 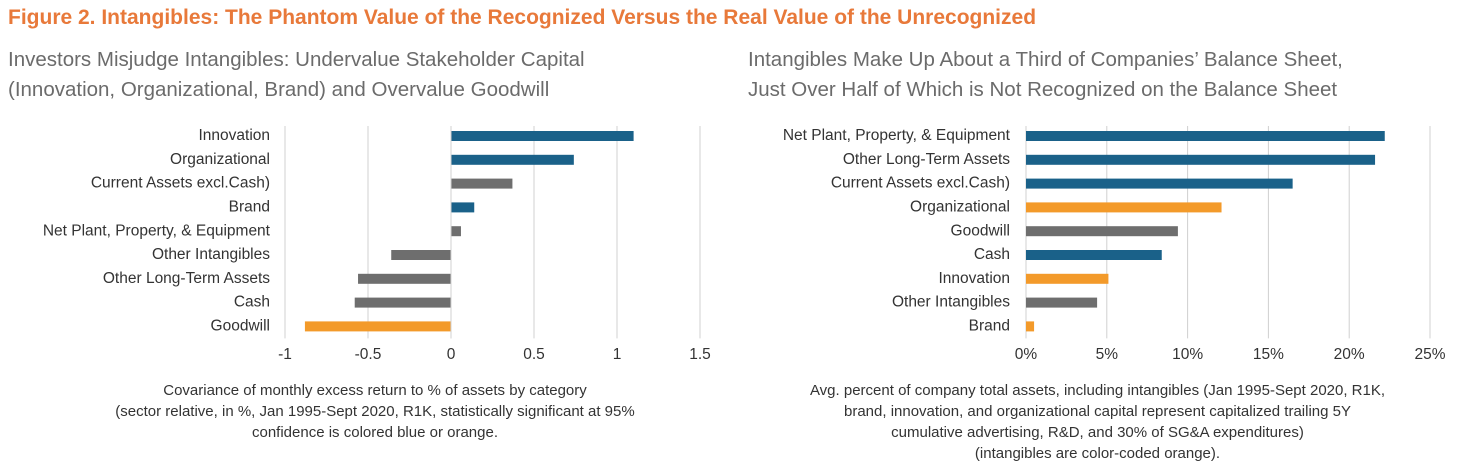 I want to click on right-tick-label-0: 0%, so click(x=1026, y=354).